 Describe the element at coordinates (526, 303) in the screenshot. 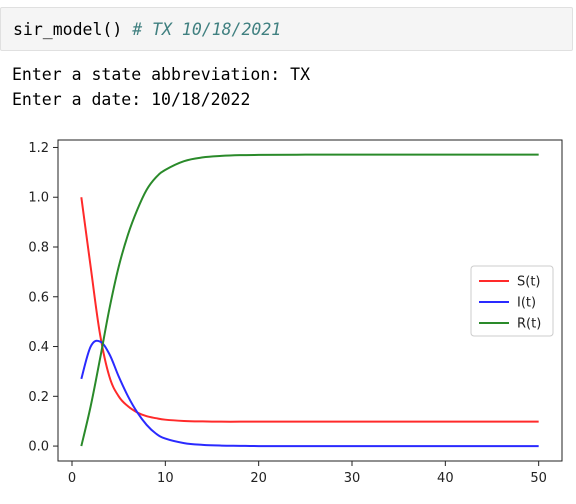

I see `legend-label: I(t)` at that location.